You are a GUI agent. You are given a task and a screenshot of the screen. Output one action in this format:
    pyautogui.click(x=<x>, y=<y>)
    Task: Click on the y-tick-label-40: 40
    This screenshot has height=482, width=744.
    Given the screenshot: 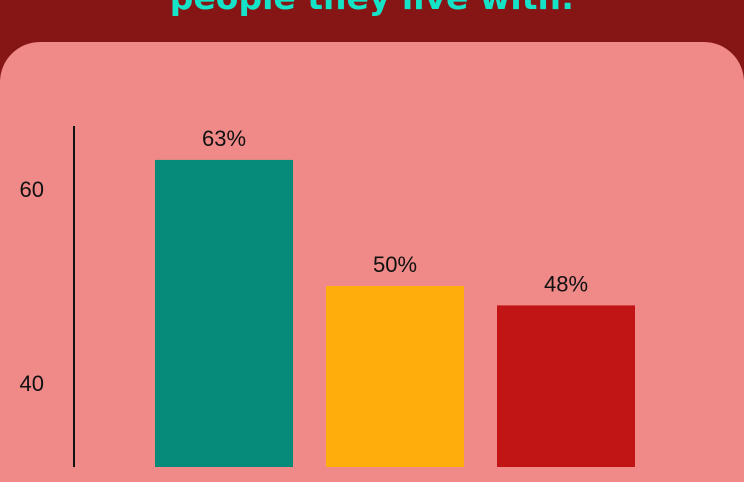 What is the action you would take?
    pyautogui.click(x=32, y=383)
    